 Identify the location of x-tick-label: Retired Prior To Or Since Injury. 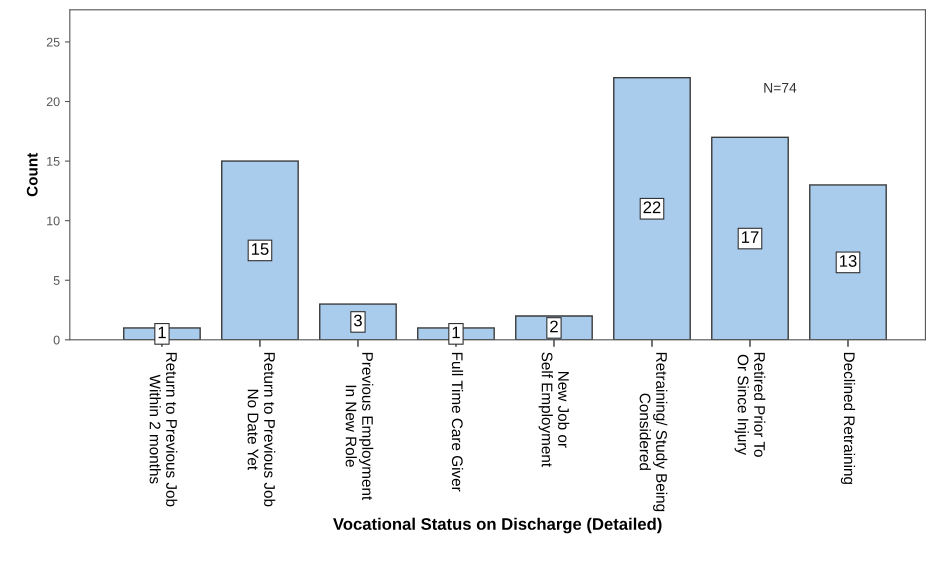
(750, 404).